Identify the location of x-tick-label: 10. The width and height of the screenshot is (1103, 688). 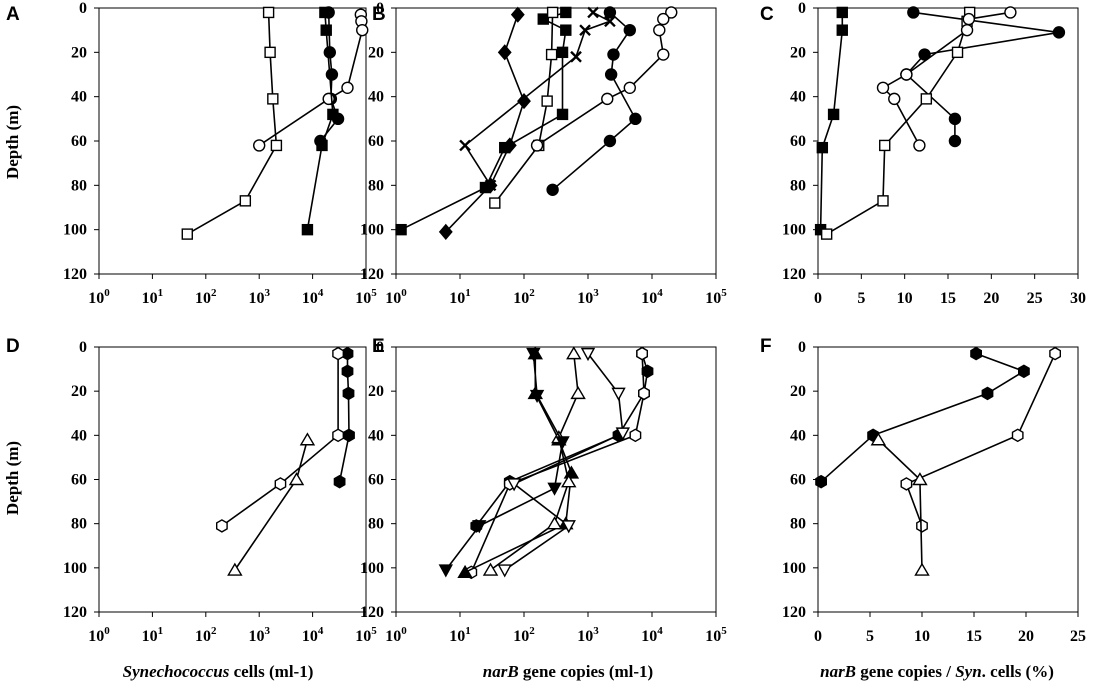
(905, 298).